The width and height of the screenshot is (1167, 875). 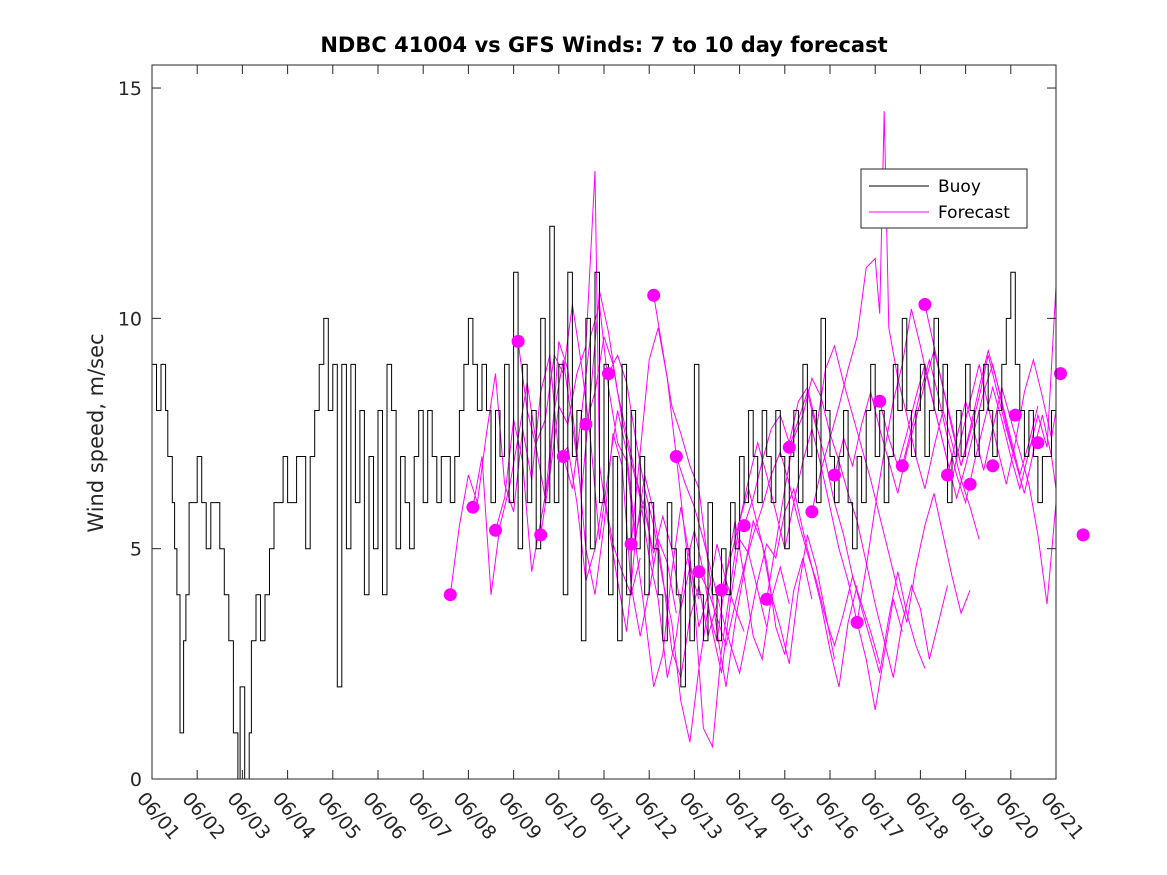 I want to click on y-tick-label: 0, so click(x=136, y=780).